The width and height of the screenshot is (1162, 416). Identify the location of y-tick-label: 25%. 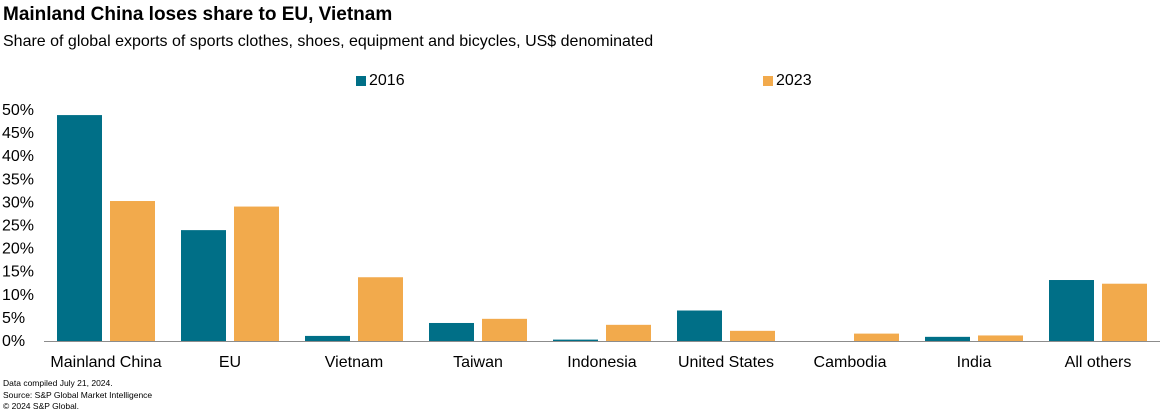
(18, 226).